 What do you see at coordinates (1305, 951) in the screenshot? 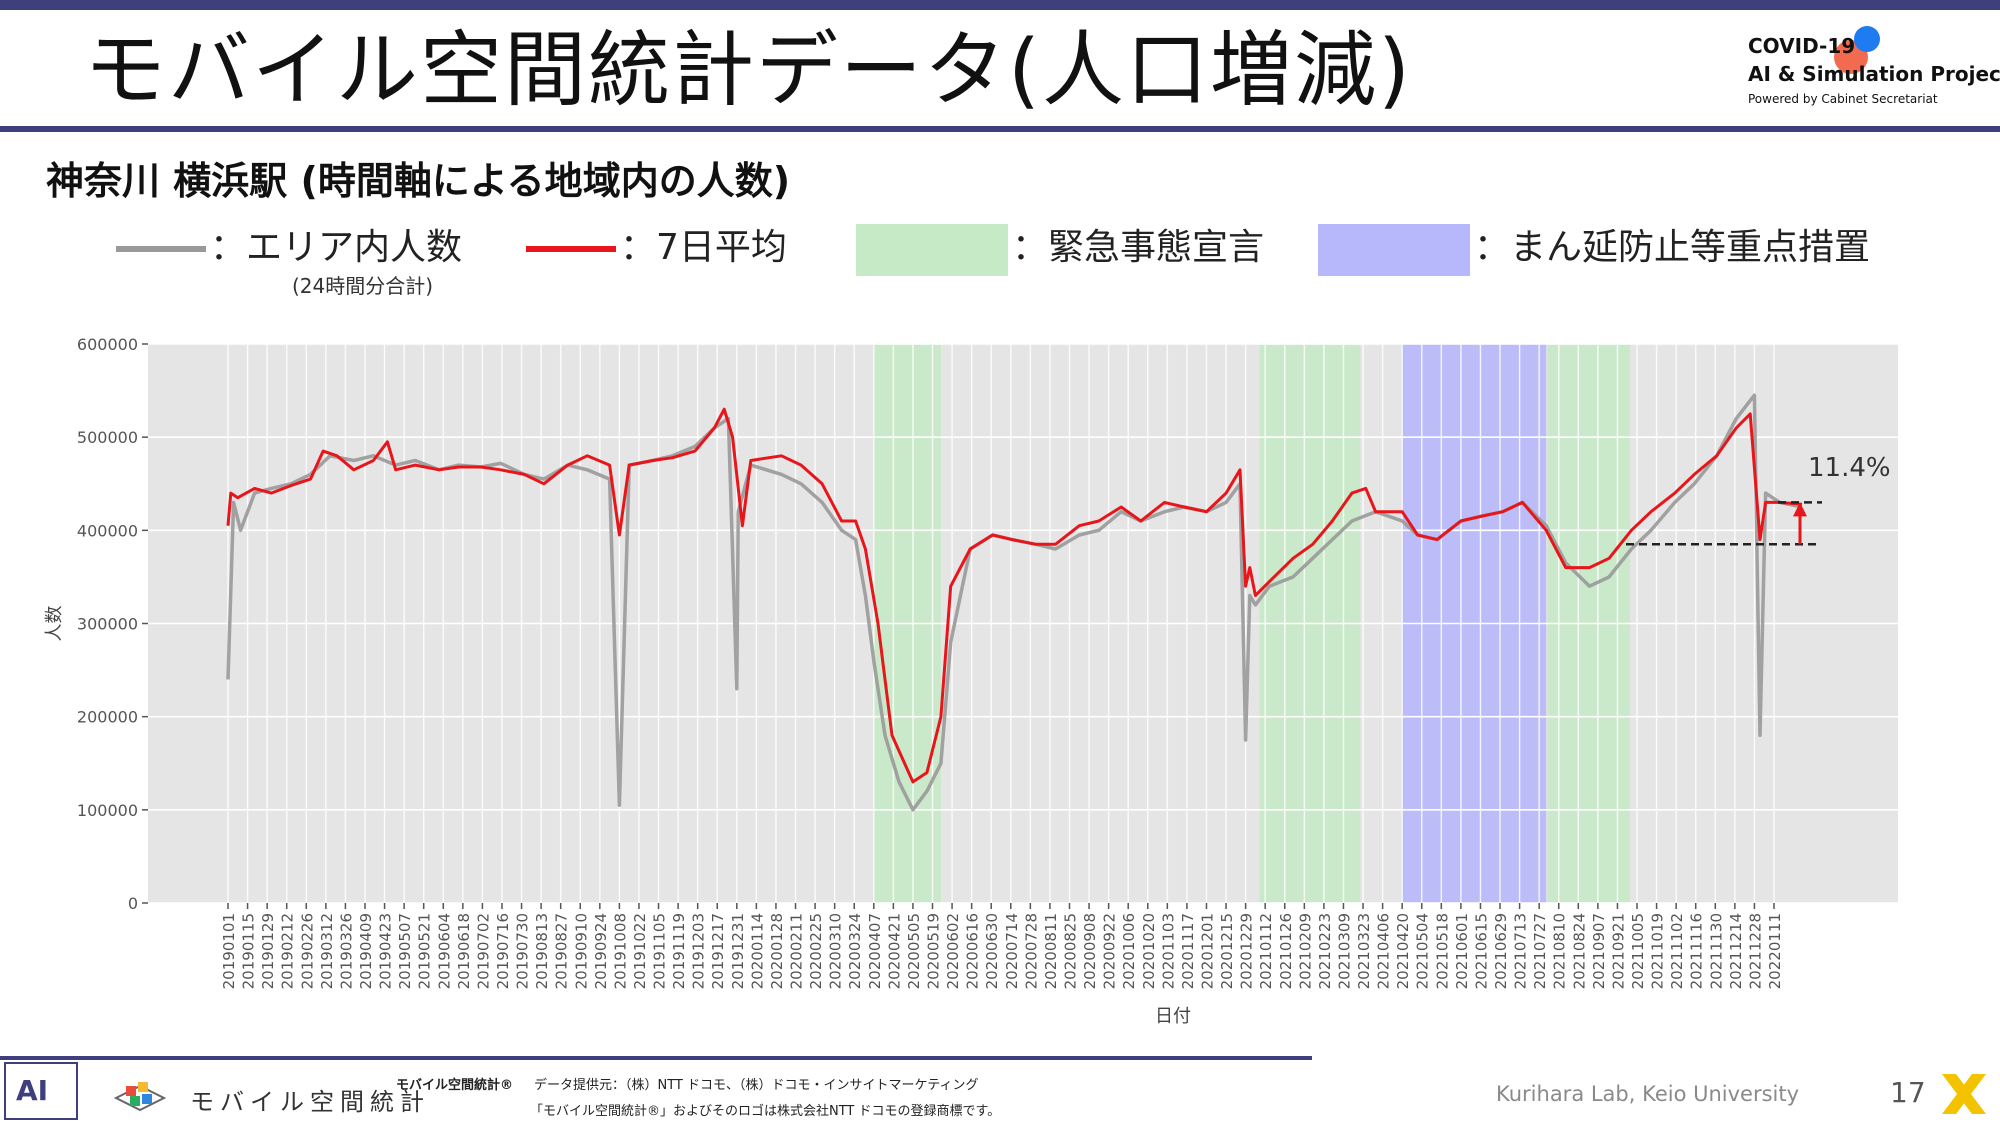
I see `x-tick-label: 20210209` at bounding box center [1305, 951].